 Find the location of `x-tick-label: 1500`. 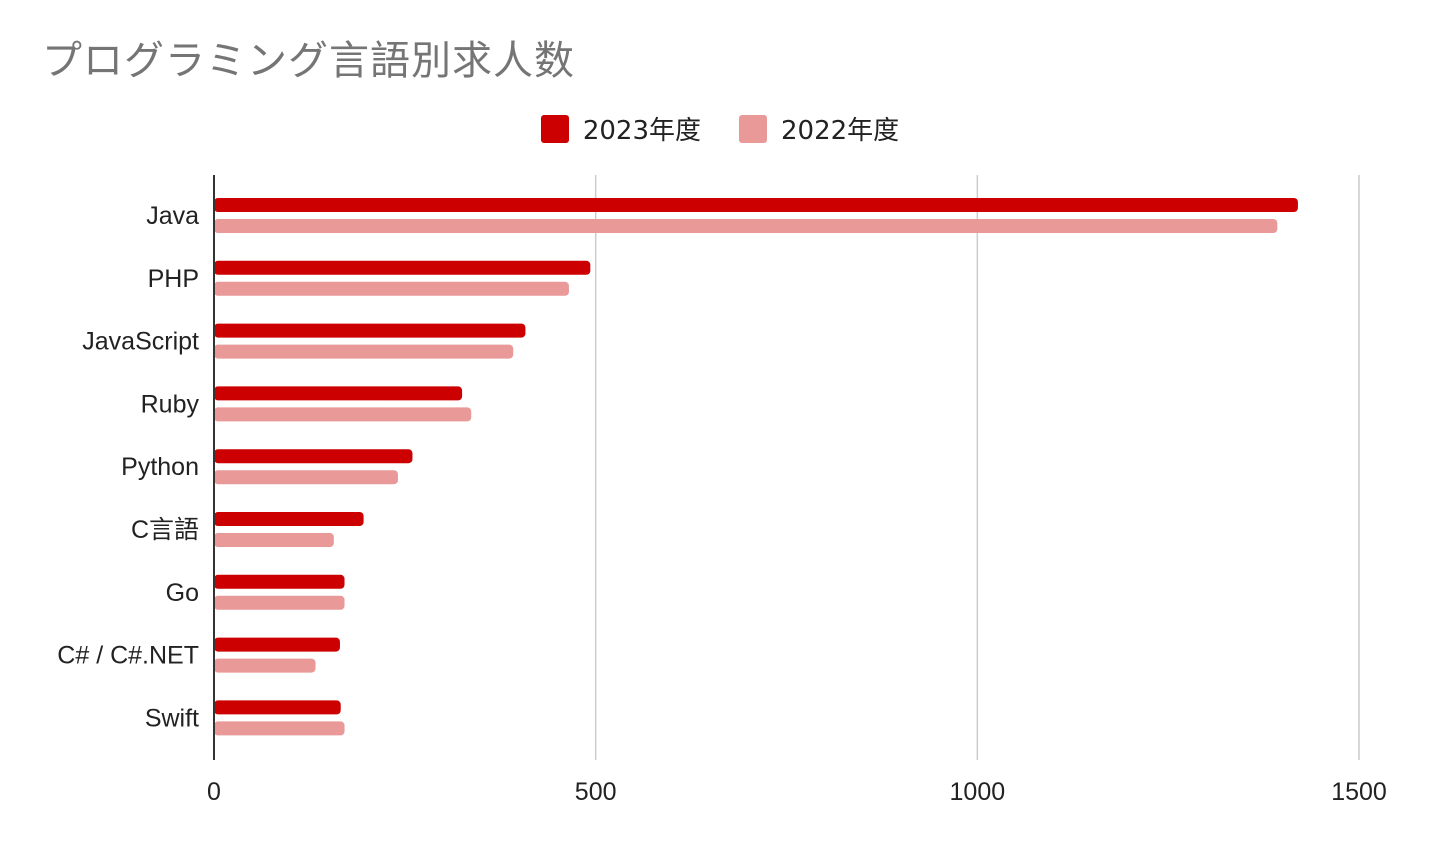

x-tick-label: 1500 is located at coordinates (1359, 792).